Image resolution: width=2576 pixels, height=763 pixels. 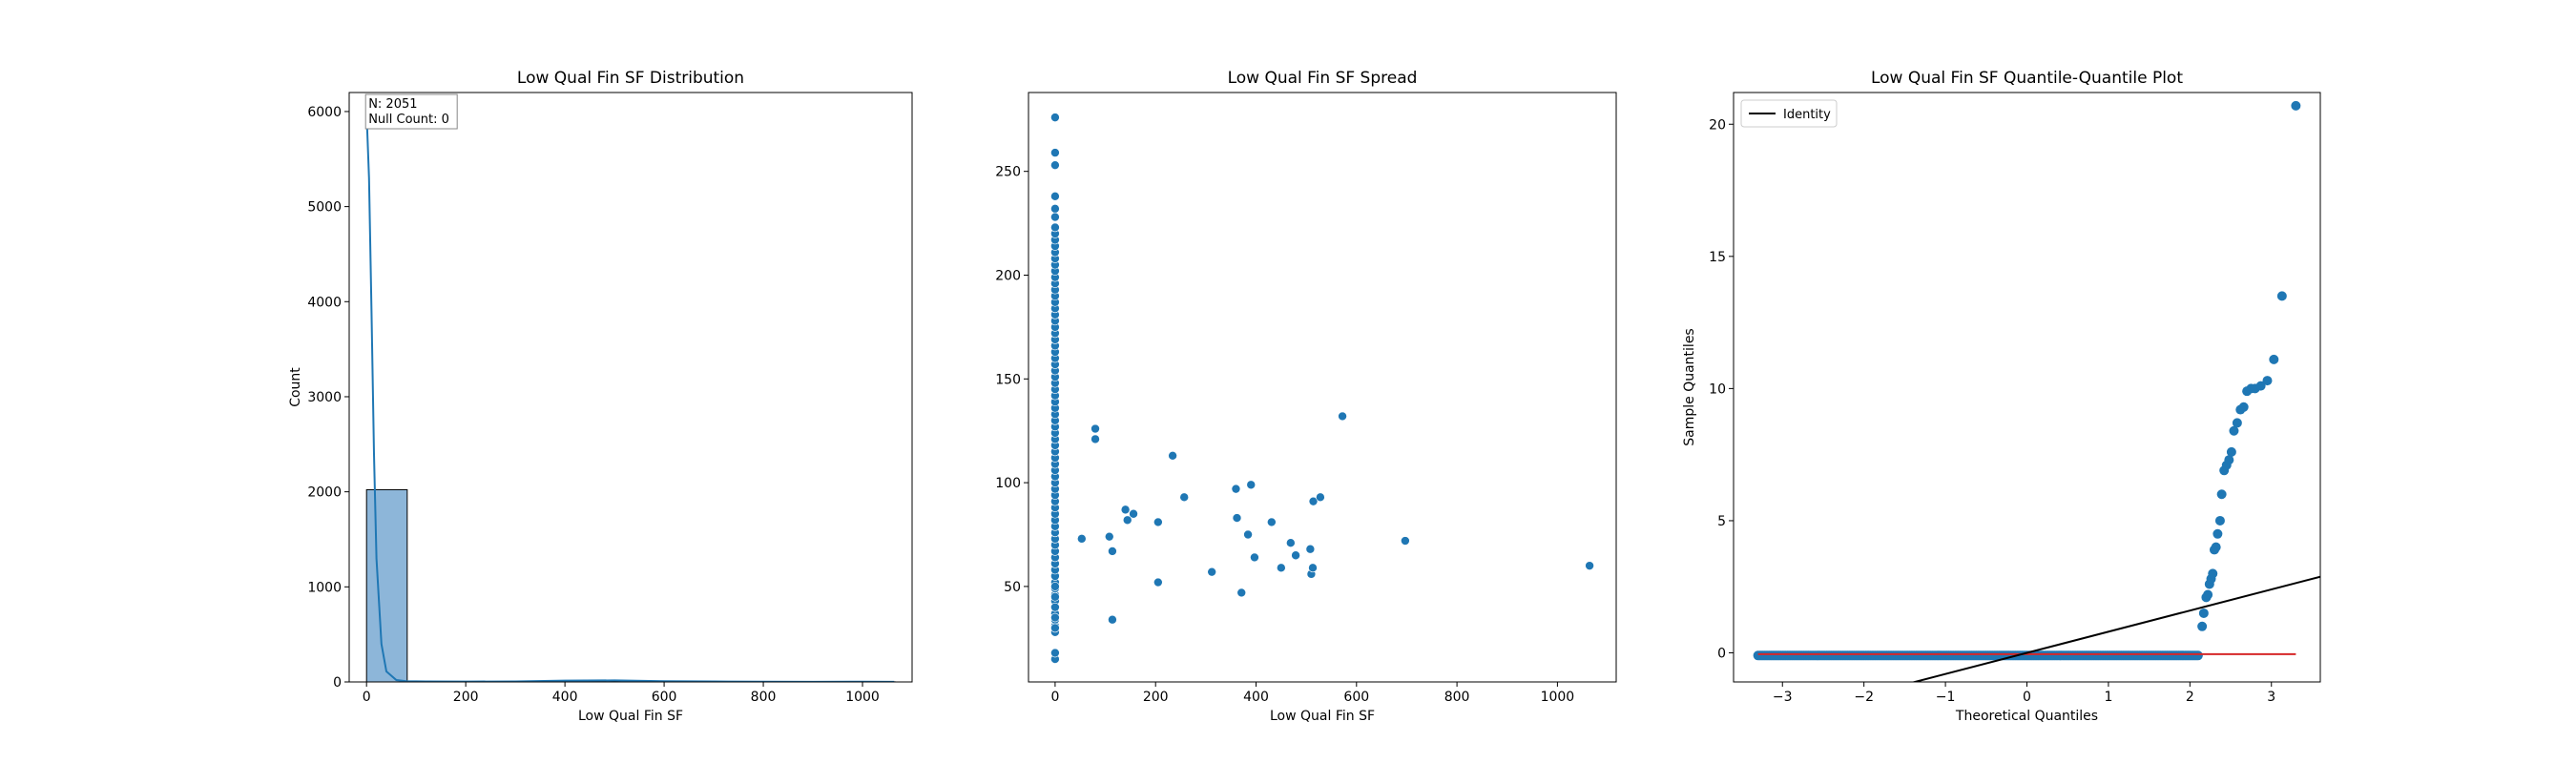 I want to click on y-tick-label: 15, so click(x=1717, y=257).